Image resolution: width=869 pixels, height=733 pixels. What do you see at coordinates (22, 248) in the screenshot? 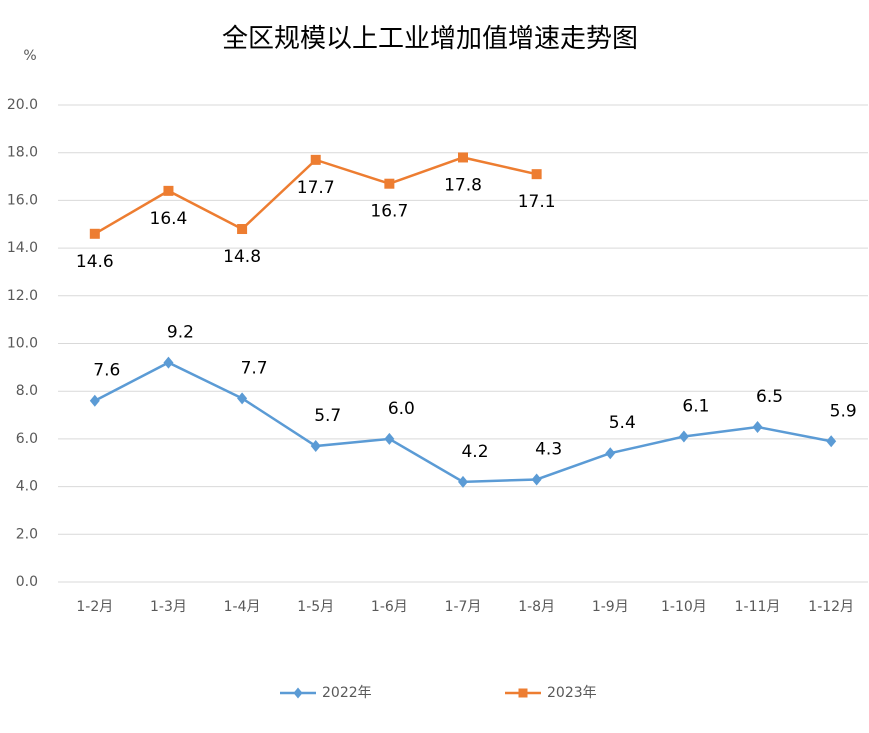
I see `y-tick-label: 14.0` at bounding box center [22, 248].